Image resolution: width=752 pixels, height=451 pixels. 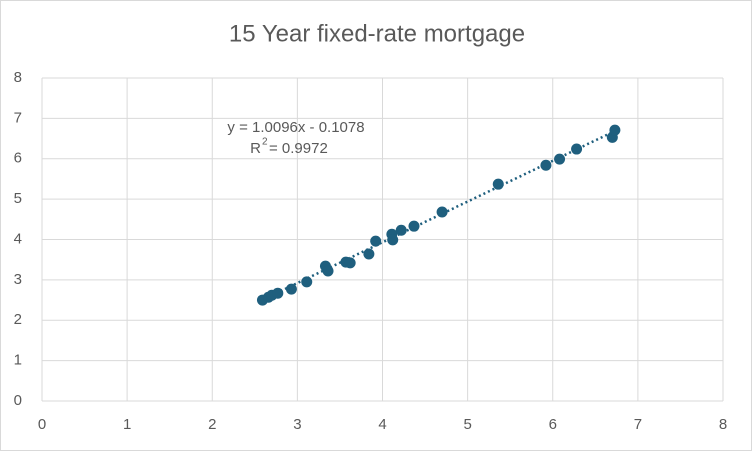 What do you see at coordinates (467, 424) in the screenshot?
I see `x-tick-label: 5` at bounding box center [467, 424].